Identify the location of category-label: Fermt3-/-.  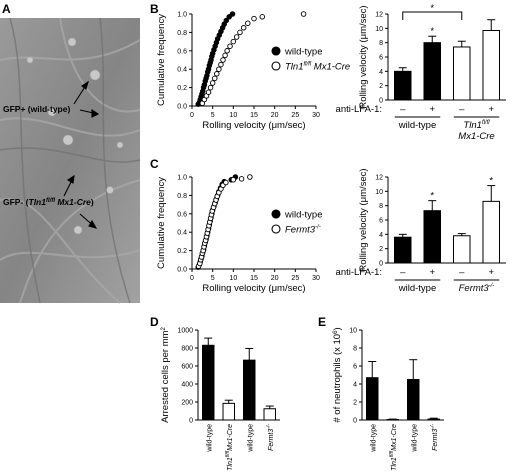
(434, 437).